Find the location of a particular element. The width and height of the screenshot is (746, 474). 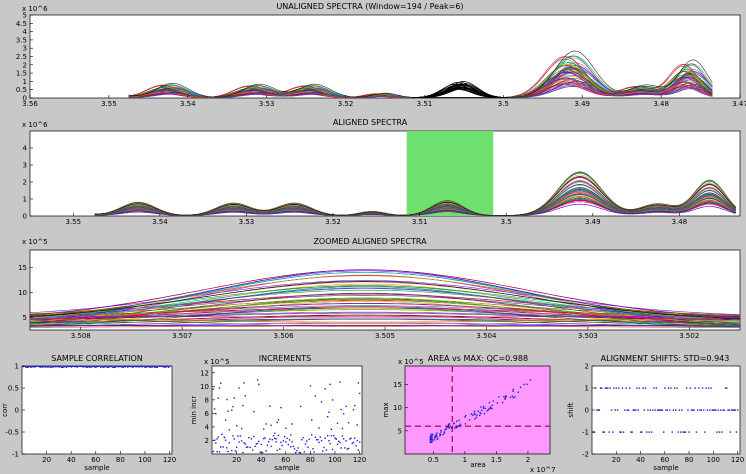

area-max-y-exponent: x 10^5 is located at coordinates (411, 362).